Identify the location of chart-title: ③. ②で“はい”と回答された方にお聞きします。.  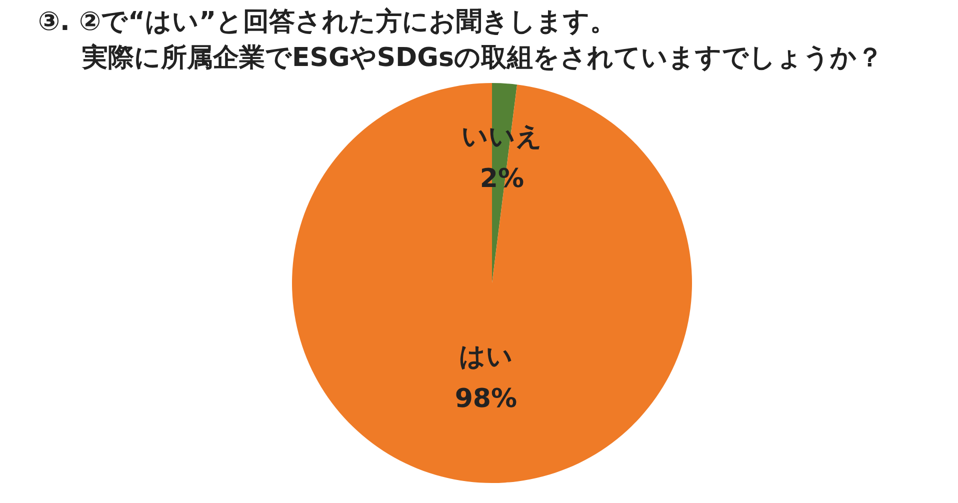
(327, 22).